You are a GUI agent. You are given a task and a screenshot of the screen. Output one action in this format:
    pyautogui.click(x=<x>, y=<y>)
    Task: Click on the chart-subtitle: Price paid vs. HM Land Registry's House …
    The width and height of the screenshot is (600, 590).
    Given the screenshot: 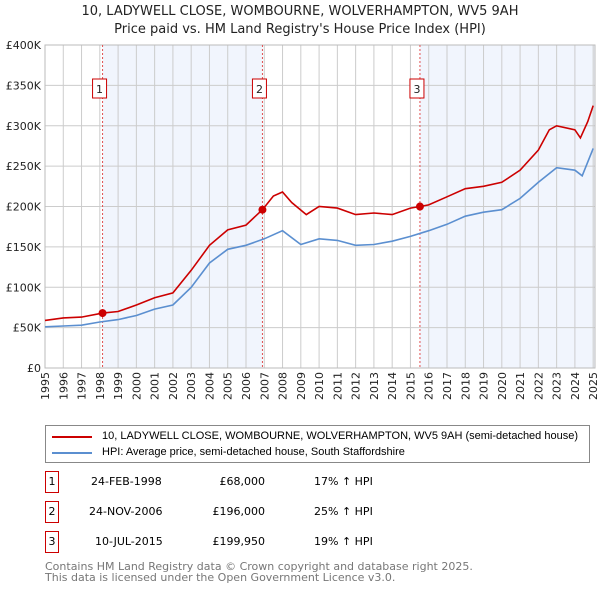 What is the action you would take?
    pyautogui.click(x=300, y=29)
    